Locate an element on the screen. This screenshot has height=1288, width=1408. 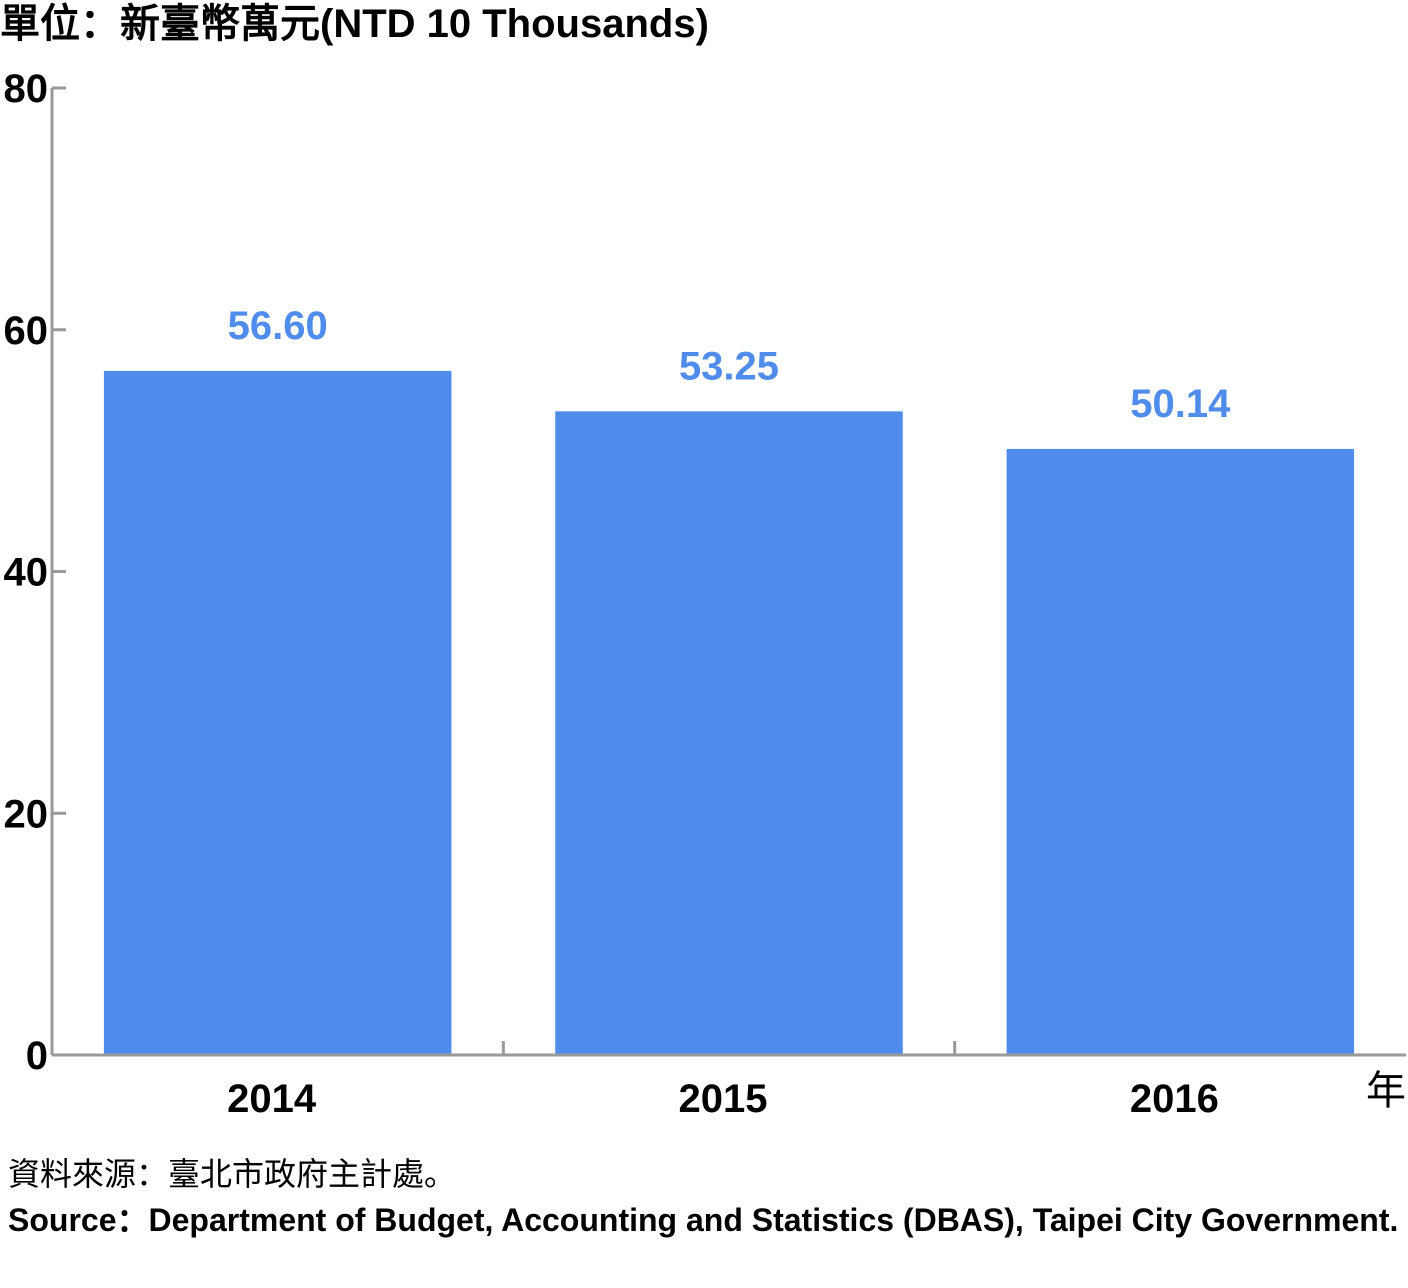
x-tick-label: 2015 is located at coordinates (723, 1099).